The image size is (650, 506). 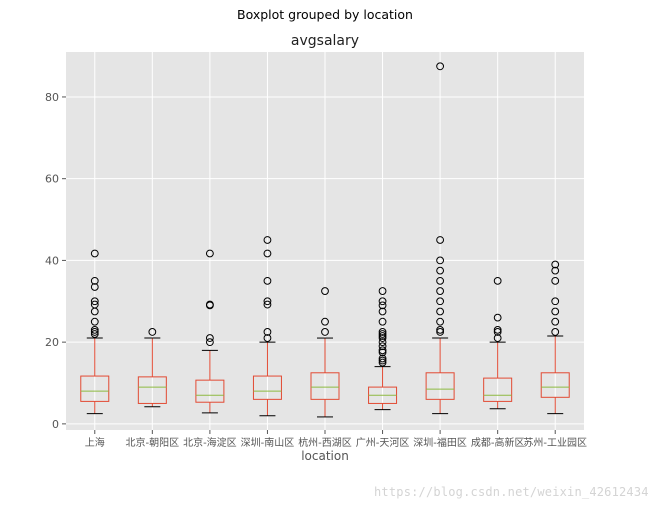 I want to click on figure-suptitle: Boxplot grouped by location, so click(x=325, y=14).